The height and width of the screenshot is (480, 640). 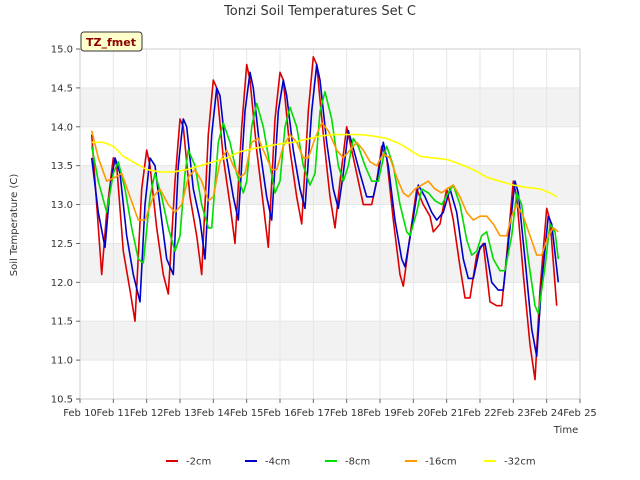 I want to click on legend-label: -16cm, so click(x=441, y=462).